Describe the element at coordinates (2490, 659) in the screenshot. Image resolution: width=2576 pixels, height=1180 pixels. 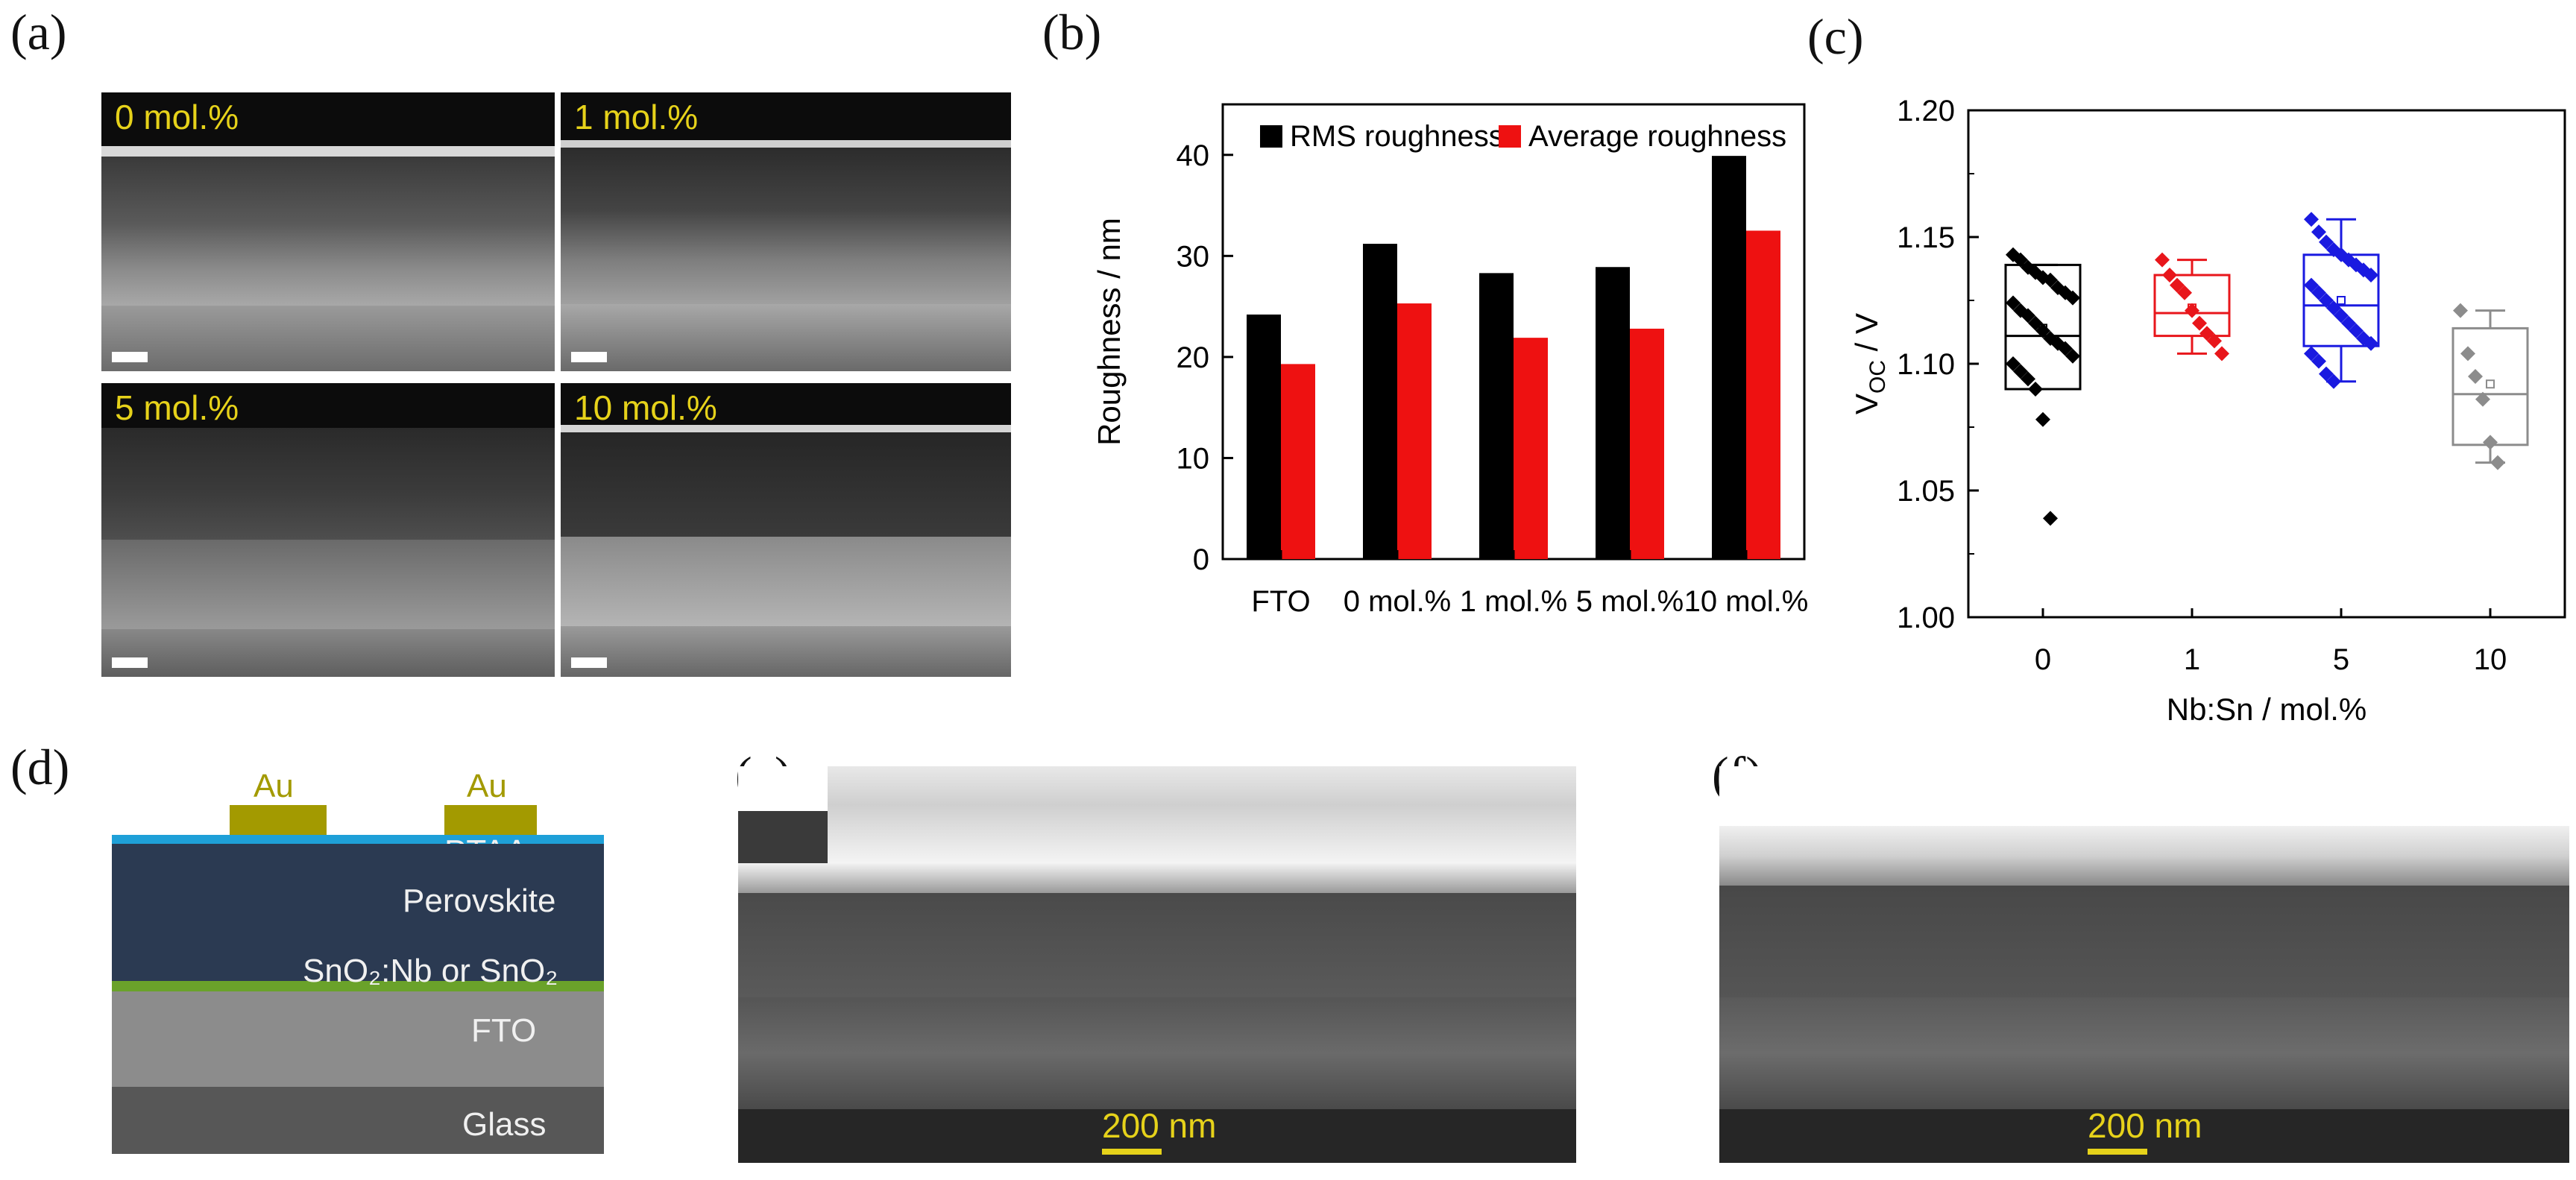
I see `x-tick-label: 10` at that location.